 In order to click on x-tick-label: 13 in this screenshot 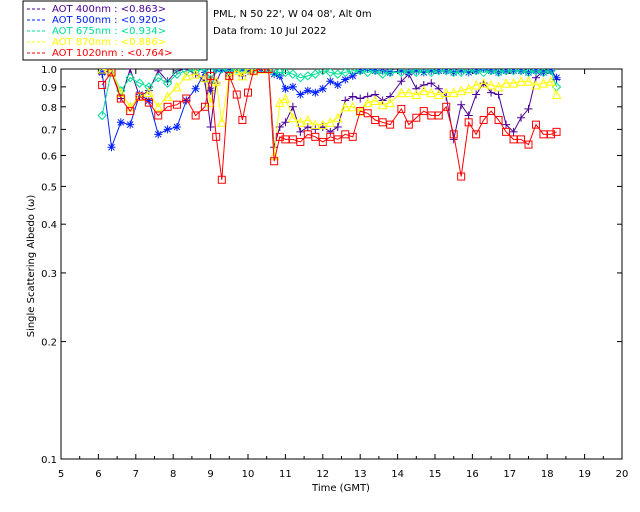, I will do `click(360, 474)`.